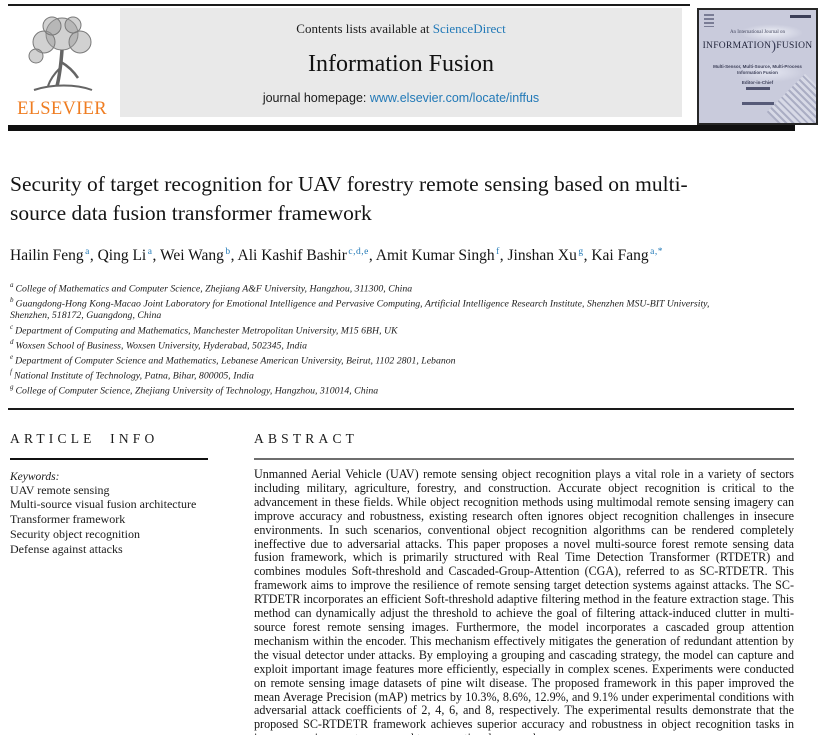 The height and width of the screenshot is (735, 828). I want to click on author-name: Qing Li, so click(122, 255).